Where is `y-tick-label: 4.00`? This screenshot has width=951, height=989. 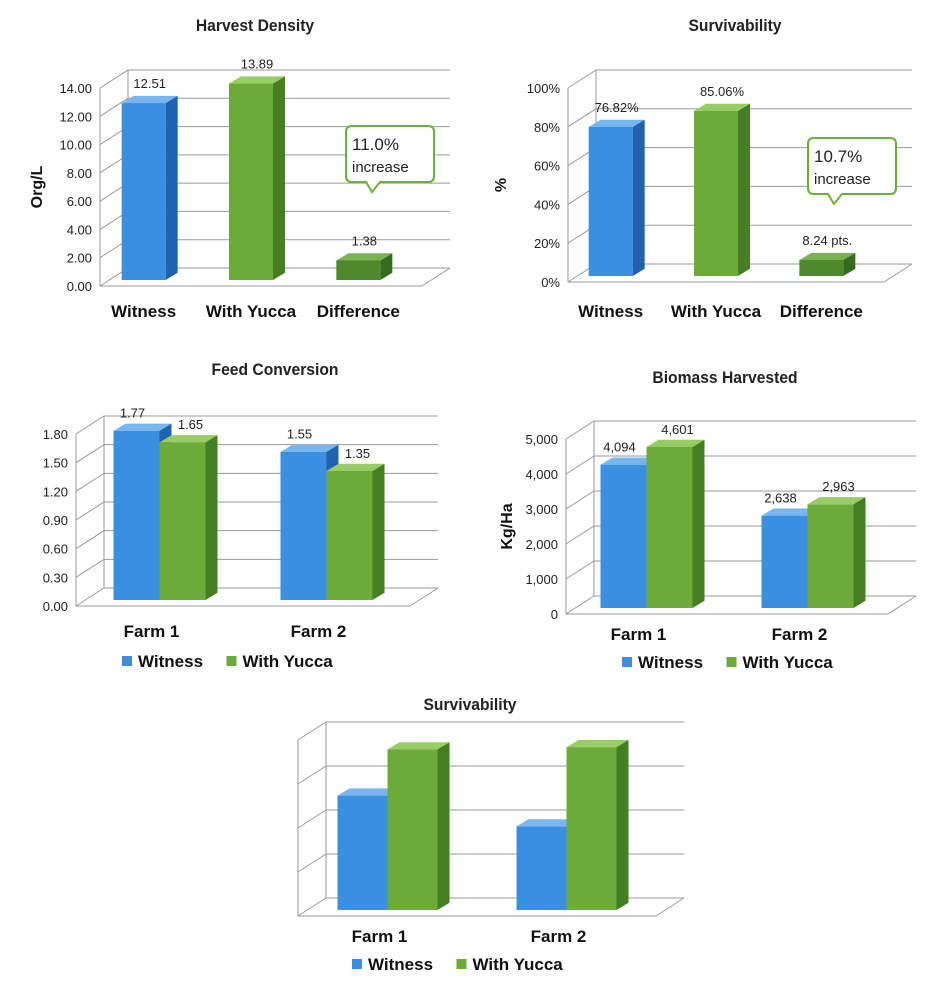 y-tick-label: 4.00 is located at coordinates (79, 229).